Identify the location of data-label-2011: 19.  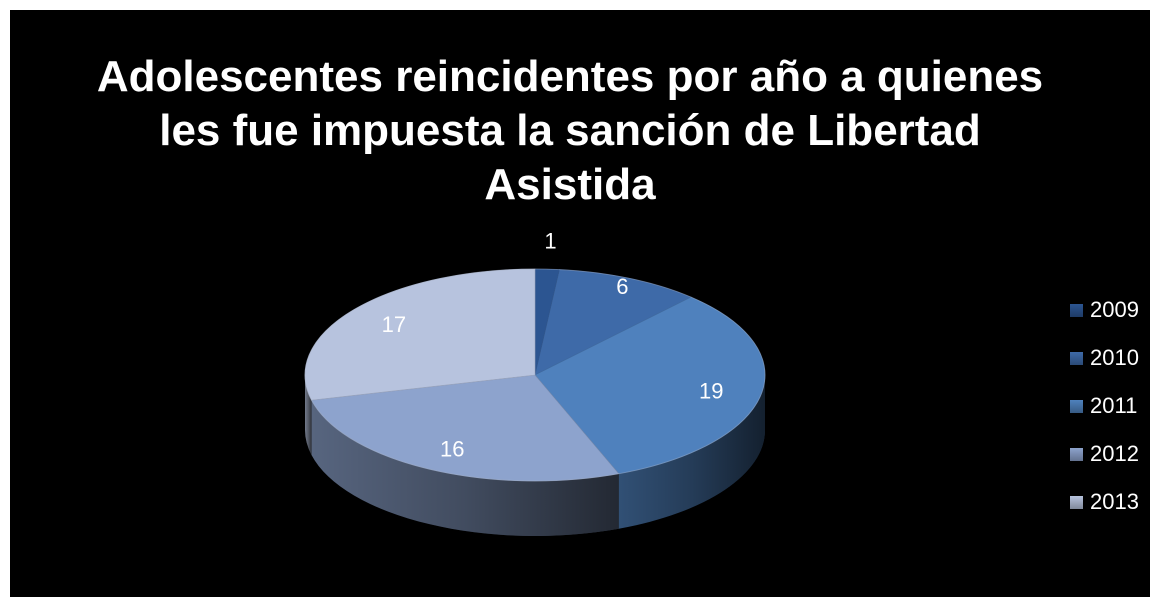
(711, 390).